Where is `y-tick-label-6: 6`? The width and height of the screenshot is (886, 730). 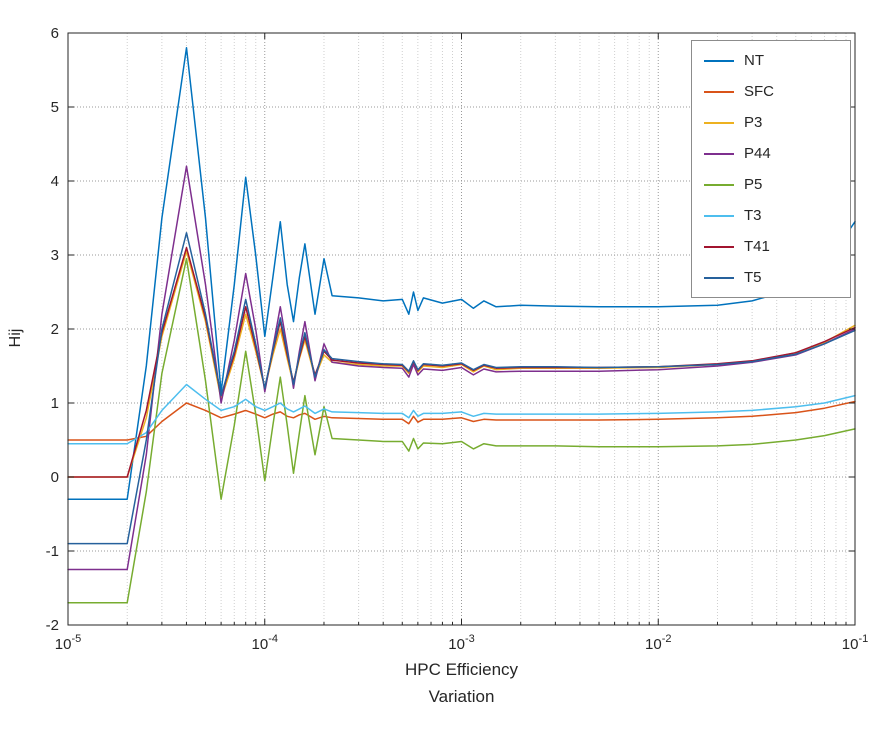
y-tick-label-6: 6 is located at coordinates (55, 33).